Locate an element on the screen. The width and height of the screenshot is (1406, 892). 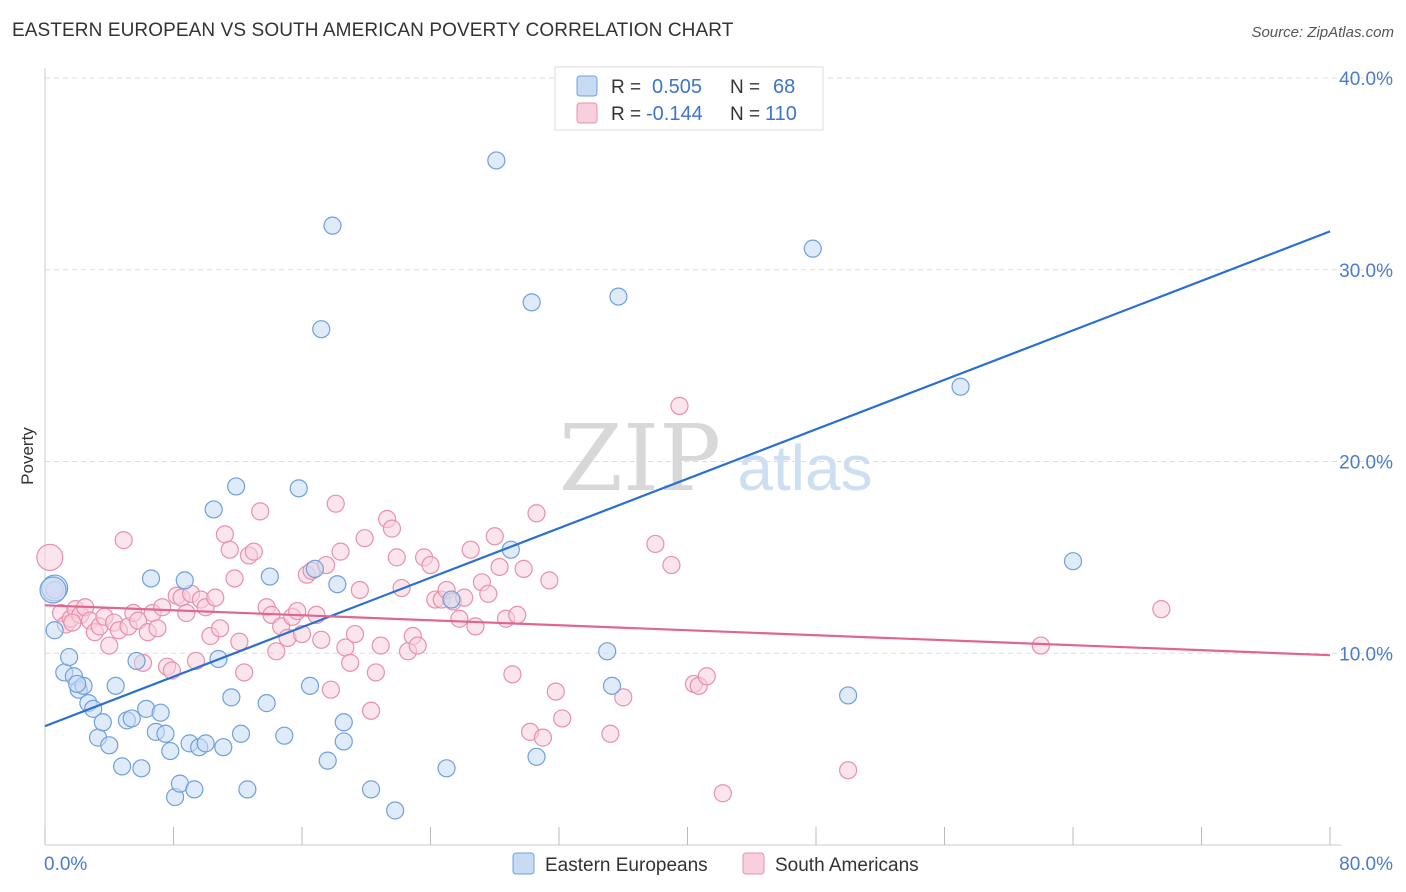
y-tick-label-0: 10.0% is located at coordinates (1366, 654).